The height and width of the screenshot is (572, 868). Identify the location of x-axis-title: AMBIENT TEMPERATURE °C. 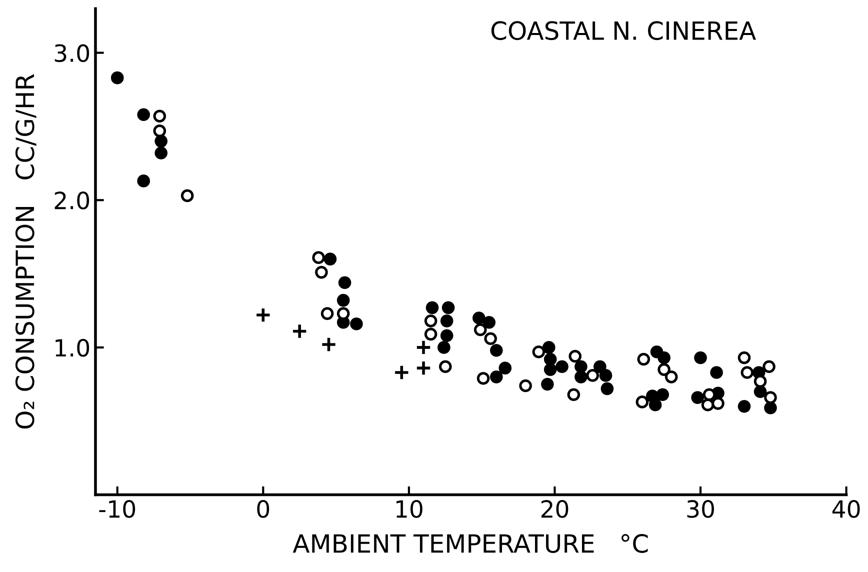
(470, 543).